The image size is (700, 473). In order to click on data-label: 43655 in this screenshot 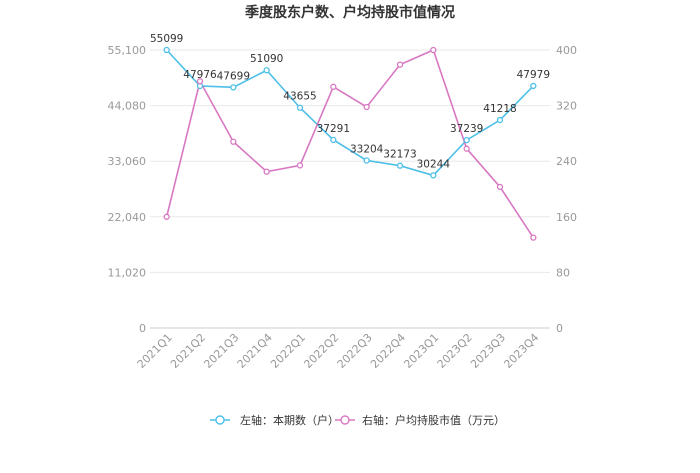, I will do `click(299, 97)`.